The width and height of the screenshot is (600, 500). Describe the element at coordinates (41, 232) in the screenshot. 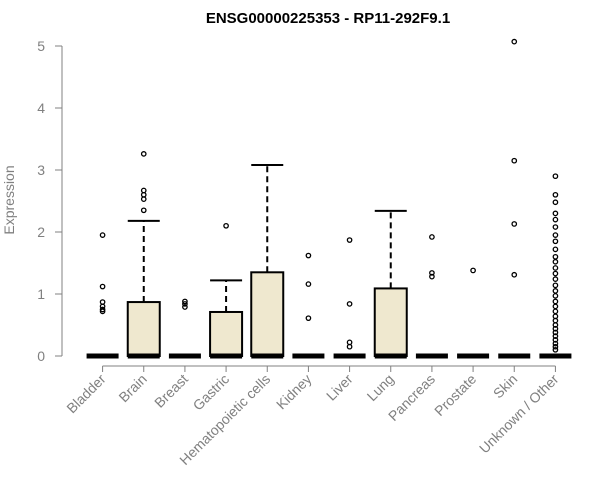

I see `y-tick-label-2: 2` at that location.